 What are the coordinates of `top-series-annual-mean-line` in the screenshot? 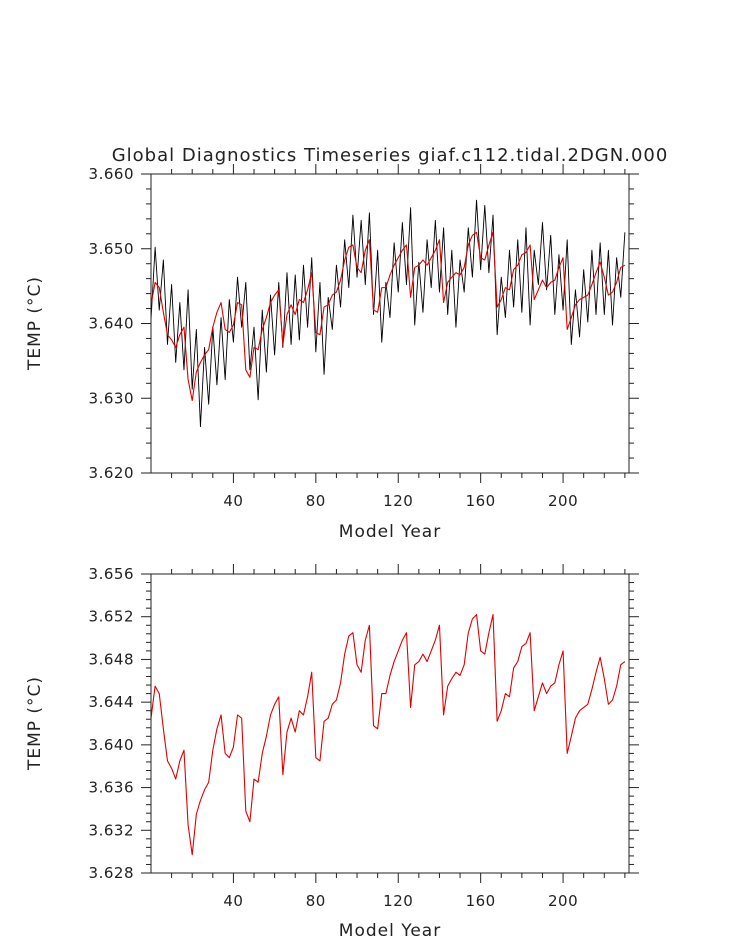 It's located at (388, 316).